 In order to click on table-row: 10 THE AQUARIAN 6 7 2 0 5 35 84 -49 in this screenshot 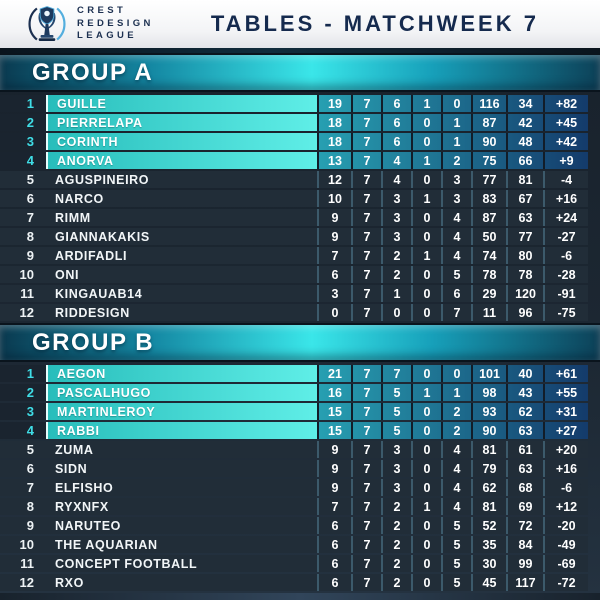, I will do `click(294, 544)`.